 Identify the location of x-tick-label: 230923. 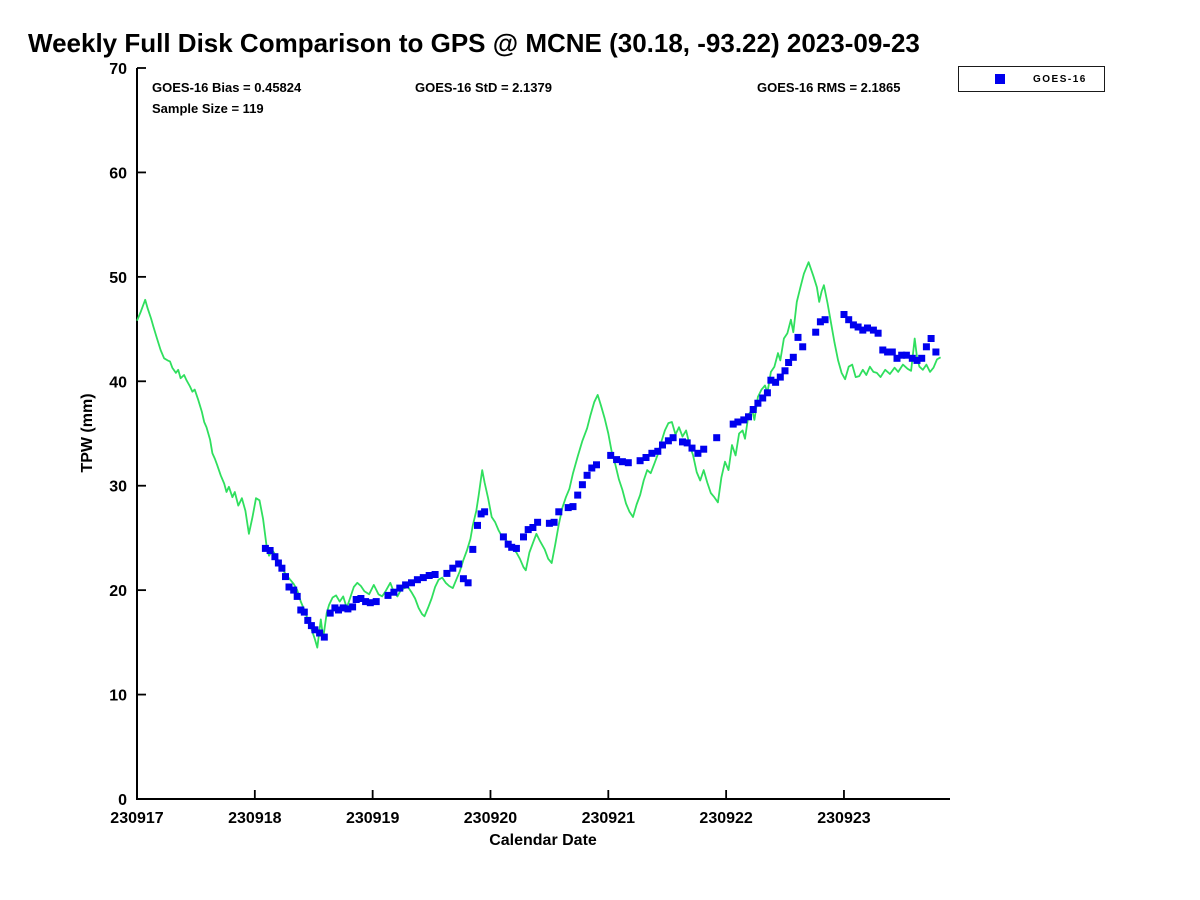
(843, 818).